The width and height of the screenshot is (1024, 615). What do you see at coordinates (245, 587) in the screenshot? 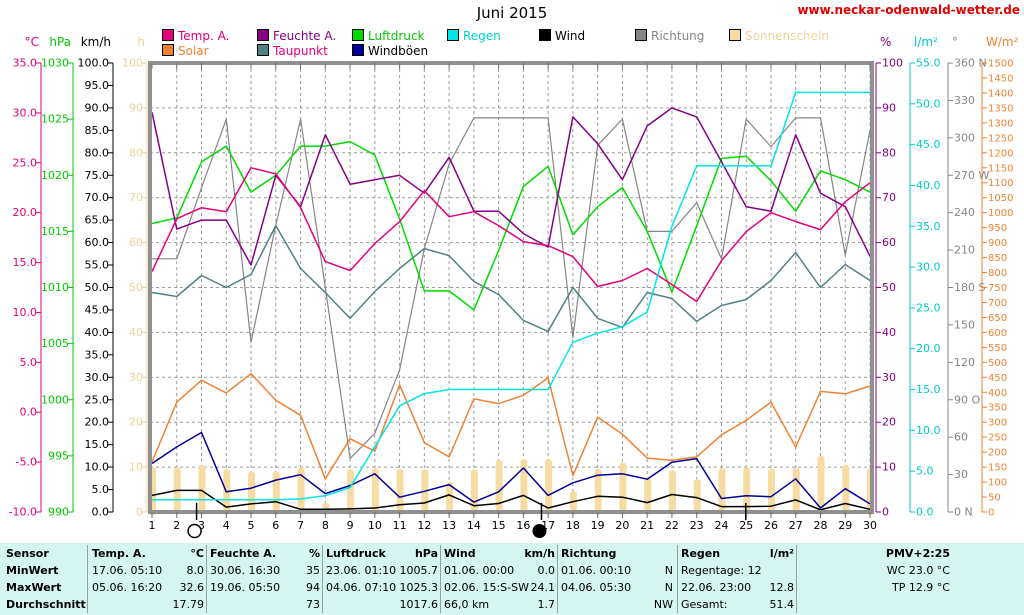
I see `table-cell: 19.06. 05:50` at bounding box center [245, 587].